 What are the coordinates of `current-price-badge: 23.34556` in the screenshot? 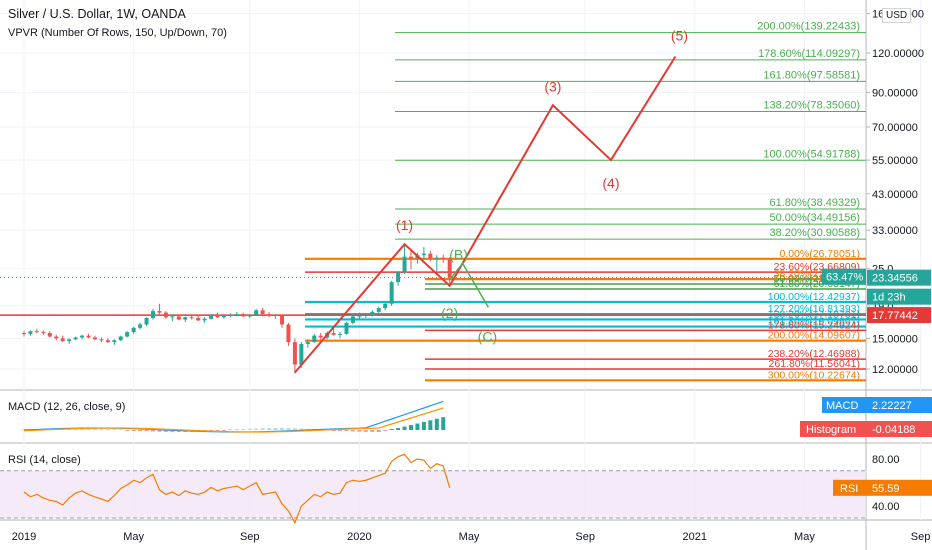 It's located at (895, 279).